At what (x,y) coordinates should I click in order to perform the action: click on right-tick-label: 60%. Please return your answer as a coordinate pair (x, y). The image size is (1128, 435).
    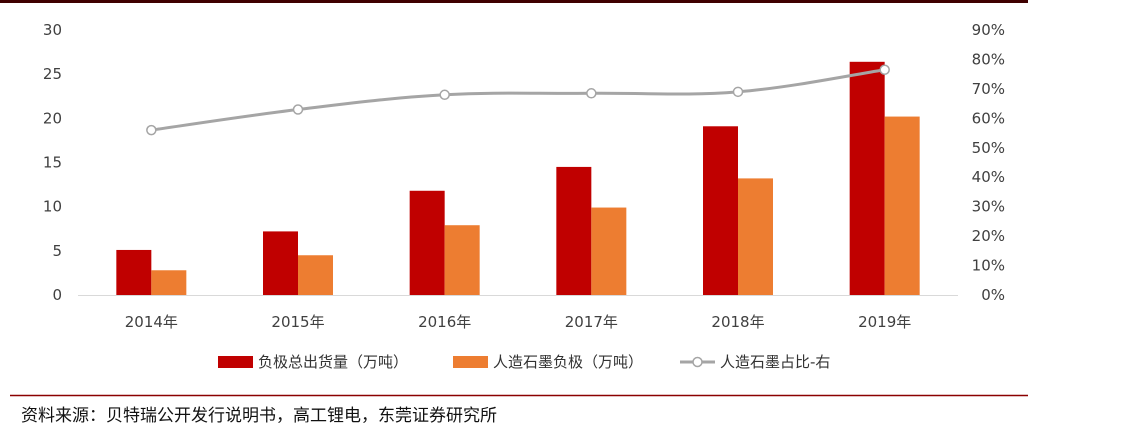
    Looking at the image, I should click on (988, 118).